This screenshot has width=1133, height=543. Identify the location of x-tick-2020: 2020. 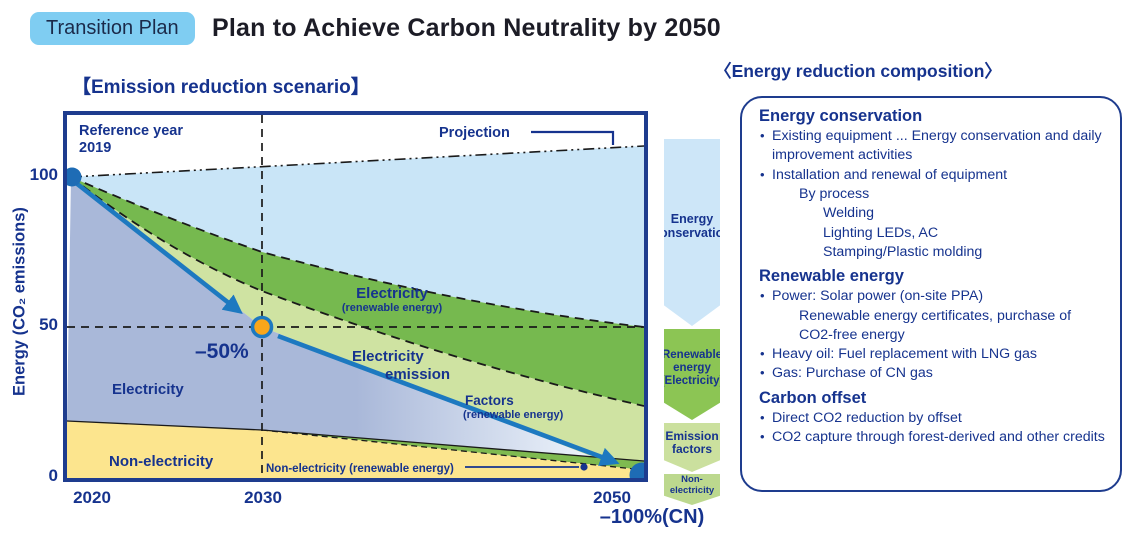
(92, 497).